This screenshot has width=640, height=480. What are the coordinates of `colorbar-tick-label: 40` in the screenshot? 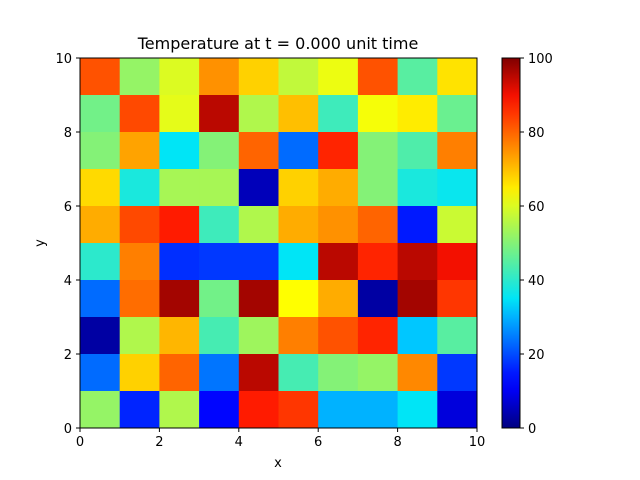 It's located at (536, 281).